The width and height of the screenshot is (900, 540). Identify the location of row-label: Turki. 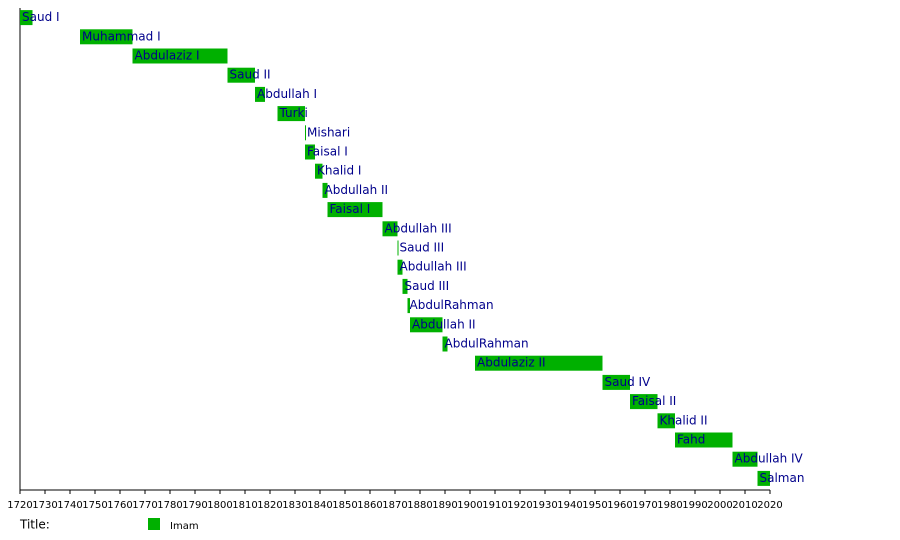
(293, 113).